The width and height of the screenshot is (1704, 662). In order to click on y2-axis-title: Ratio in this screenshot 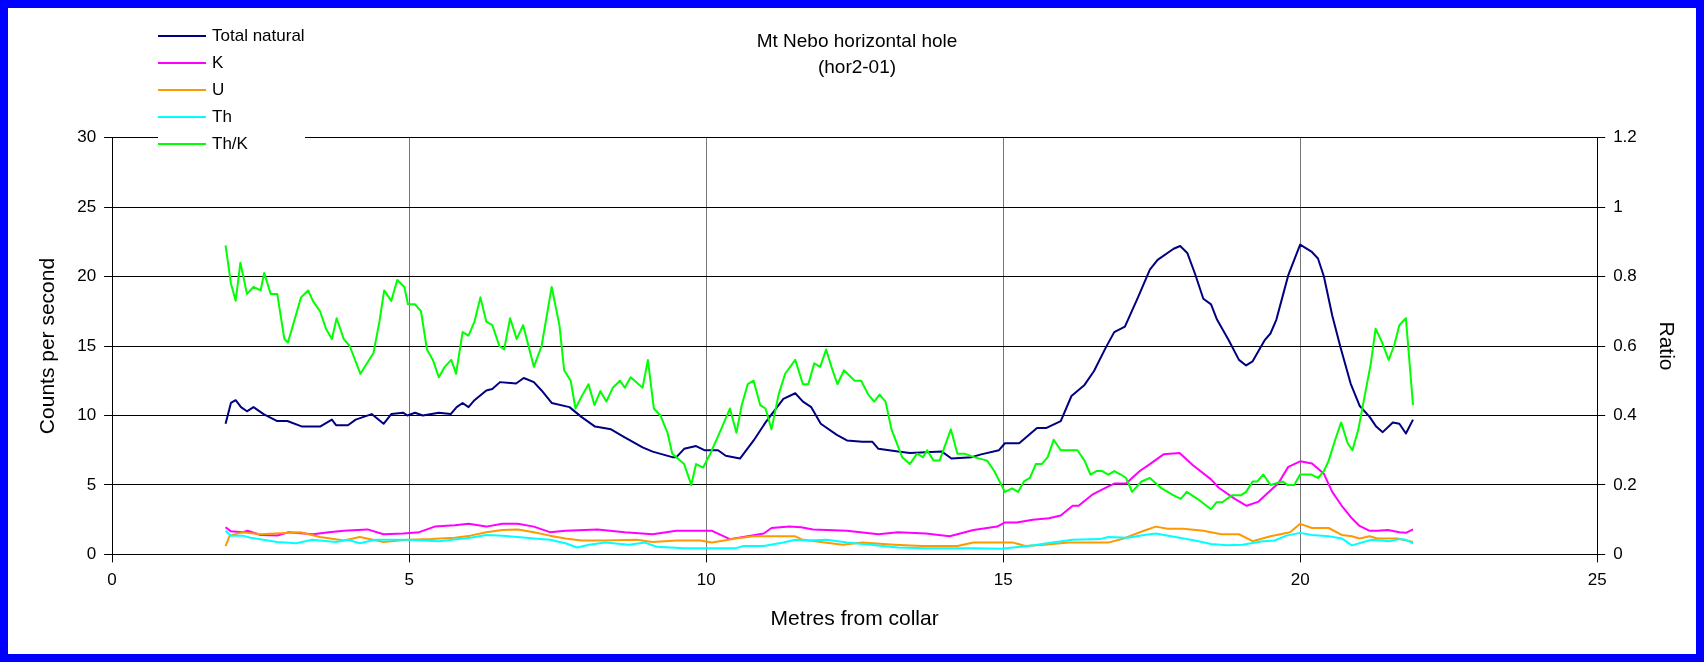, I will do `click(1667, 346)`.